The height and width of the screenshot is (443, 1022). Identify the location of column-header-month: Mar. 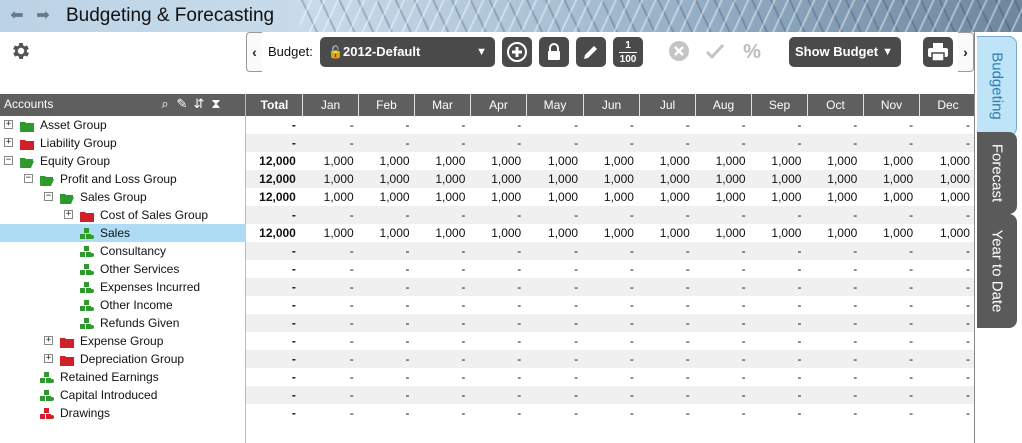
(442, 105).